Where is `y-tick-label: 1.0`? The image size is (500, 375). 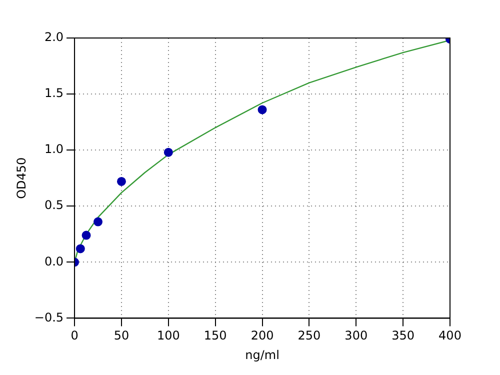
y-tick-label: 1.0 is located at coordinates (54, 149).